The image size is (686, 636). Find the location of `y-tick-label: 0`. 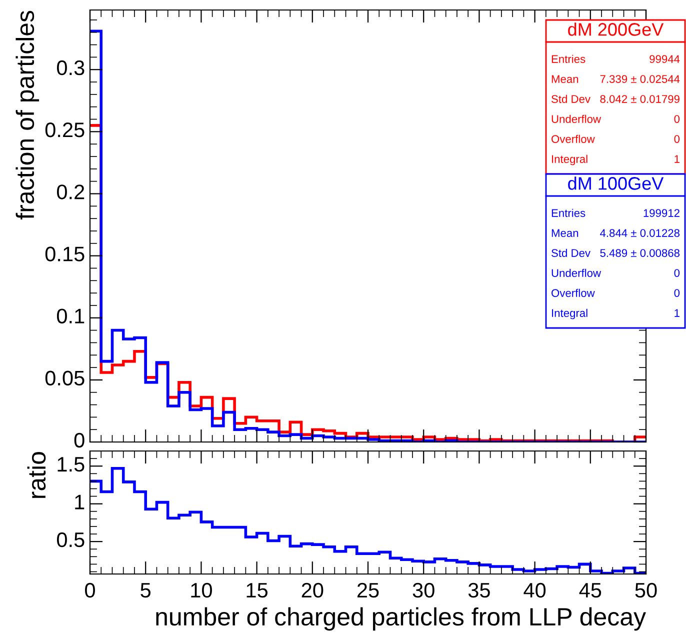

y-tick-label: 0 is located at coordinates (79, 440).